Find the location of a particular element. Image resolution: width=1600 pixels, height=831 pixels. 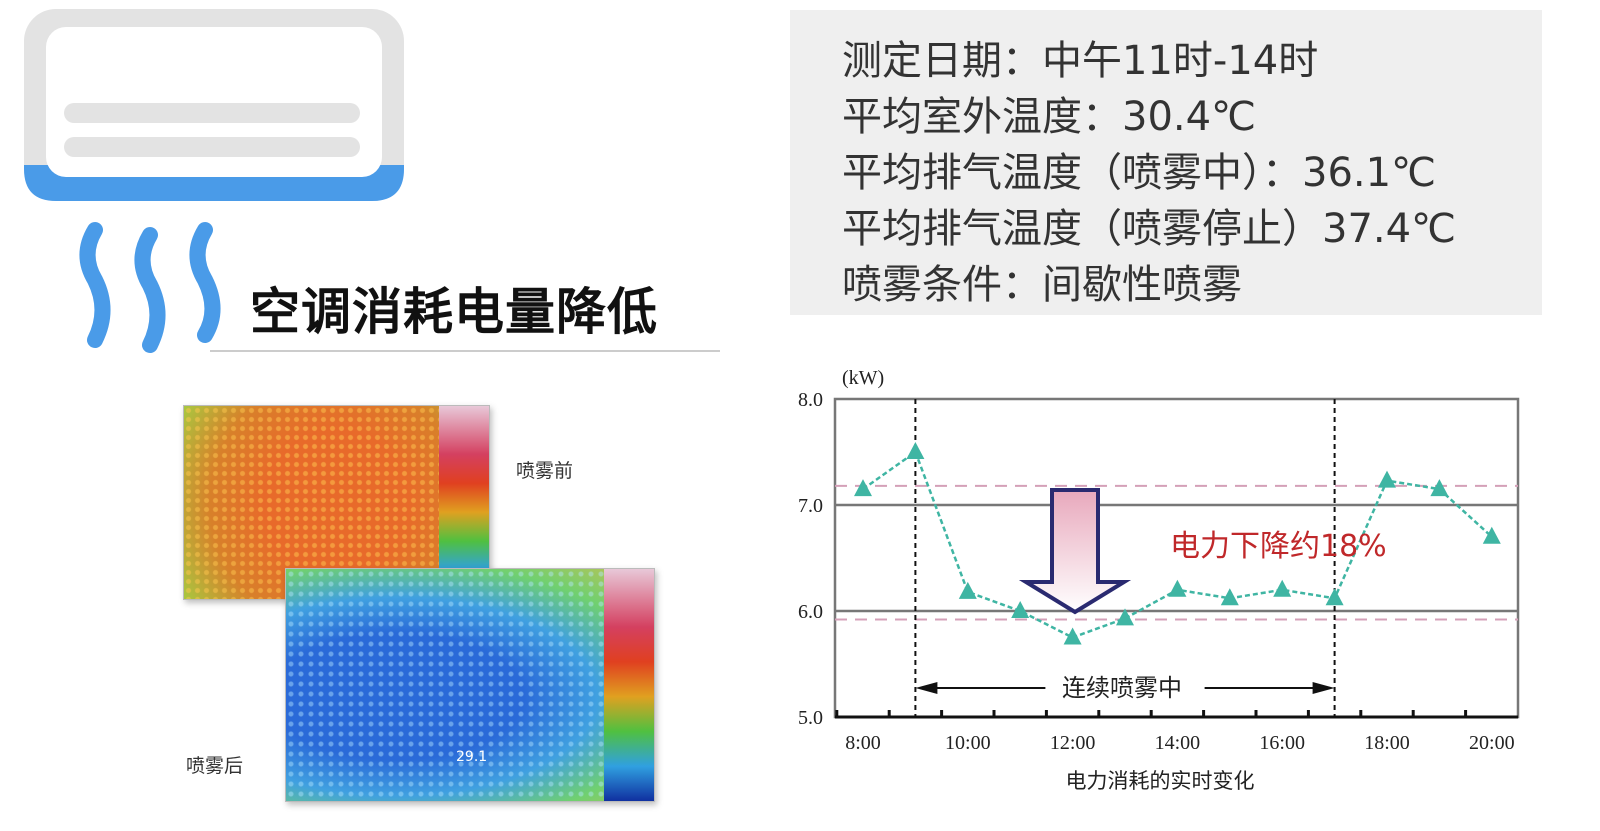

air-conditioner-icon is located at coordinates (214, 105).